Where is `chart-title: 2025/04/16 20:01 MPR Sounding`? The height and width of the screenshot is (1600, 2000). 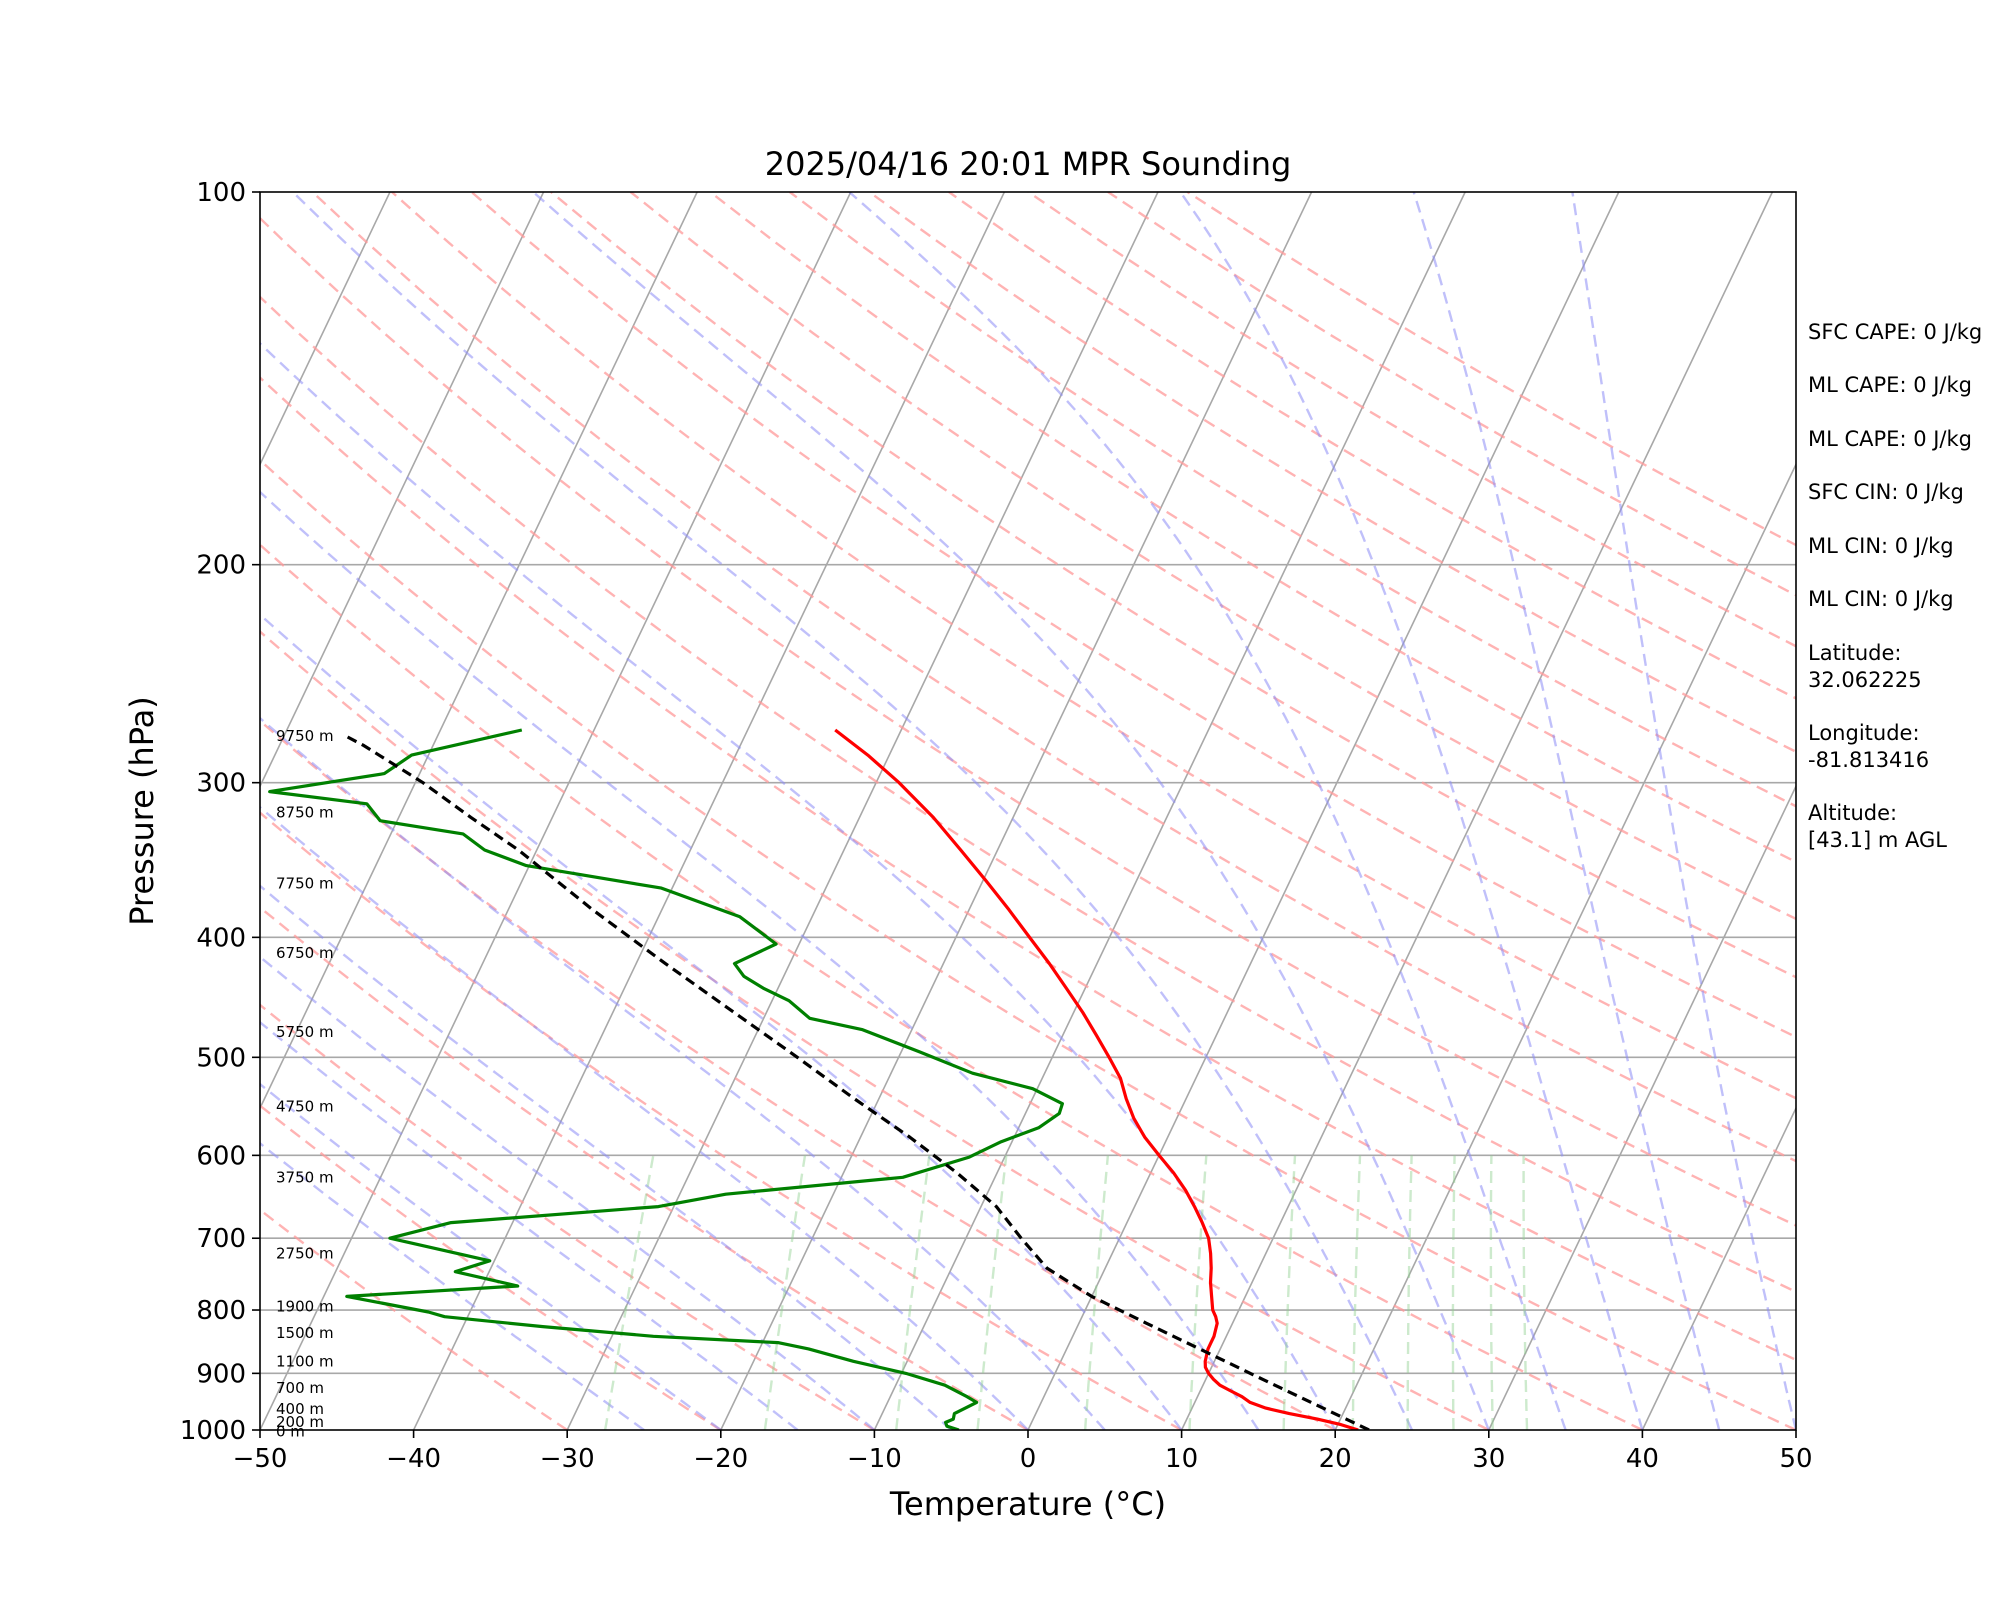
chart-title: 2025/04/16 20:01 MPR Sounding is located at coordinates (1028, 164).